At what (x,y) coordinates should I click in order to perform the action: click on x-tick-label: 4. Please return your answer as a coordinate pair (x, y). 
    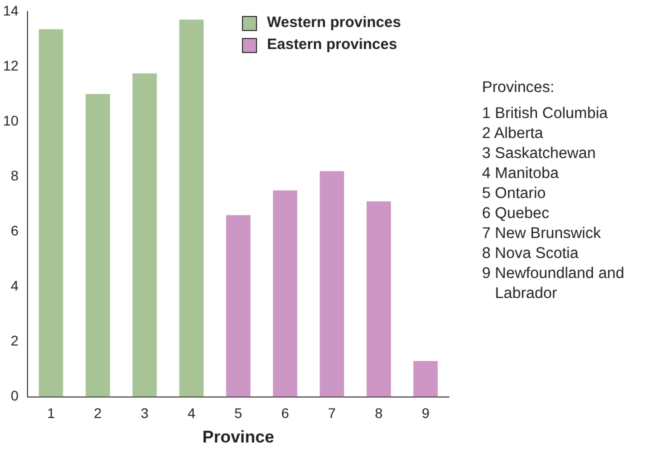
    Looking at the image, I should click on (192, 413).